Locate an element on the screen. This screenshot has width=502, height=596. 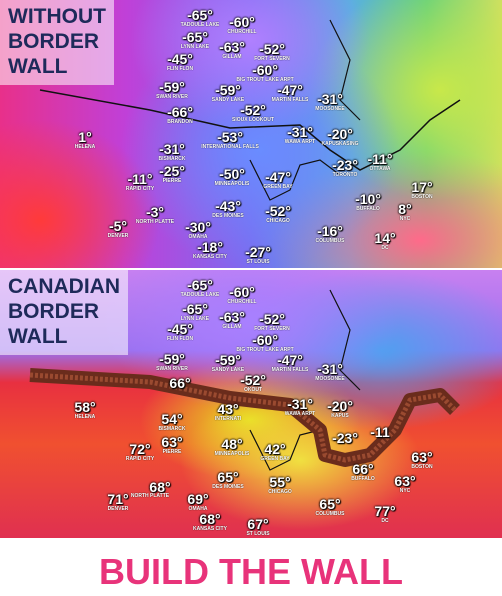
temperature: 8° is located at coordinates (405, 209).